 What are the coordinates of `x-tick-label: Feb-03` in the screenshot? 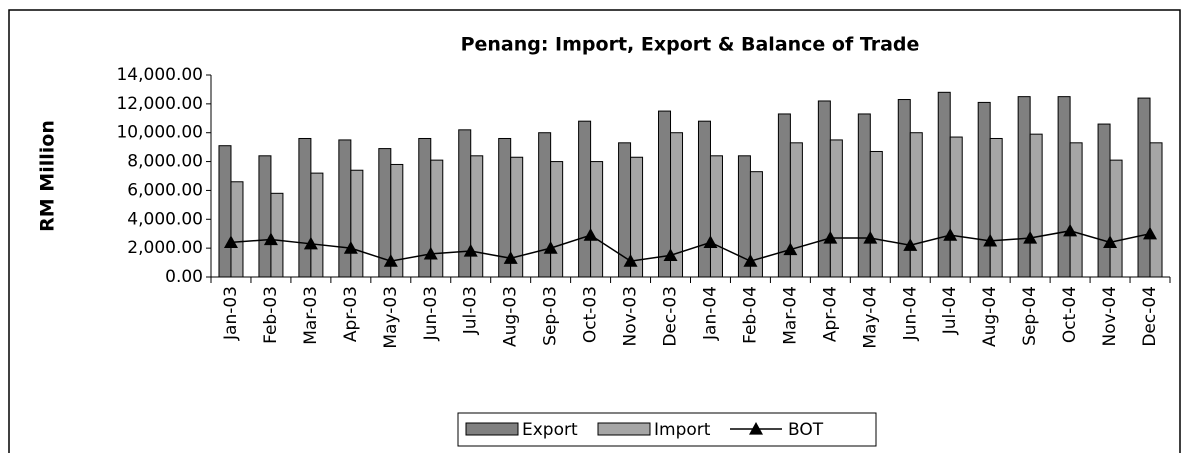 It's located at (271, 315).